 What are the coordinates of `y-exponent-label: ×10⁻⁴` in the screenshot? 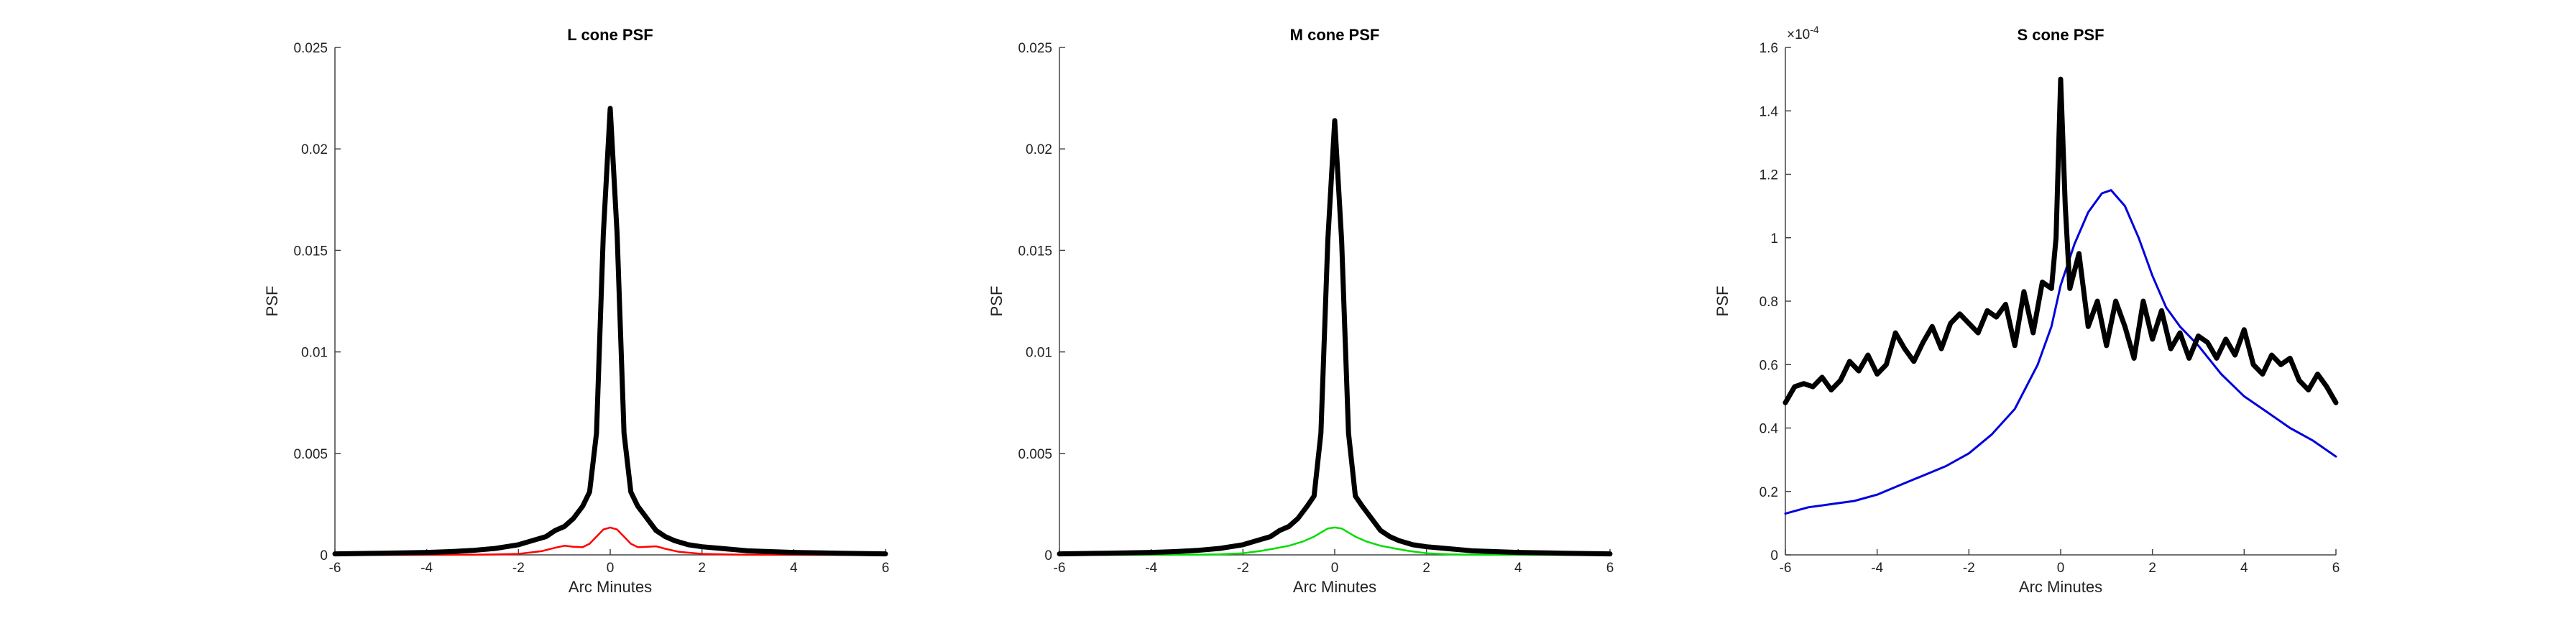 It's located at (1803, 33).